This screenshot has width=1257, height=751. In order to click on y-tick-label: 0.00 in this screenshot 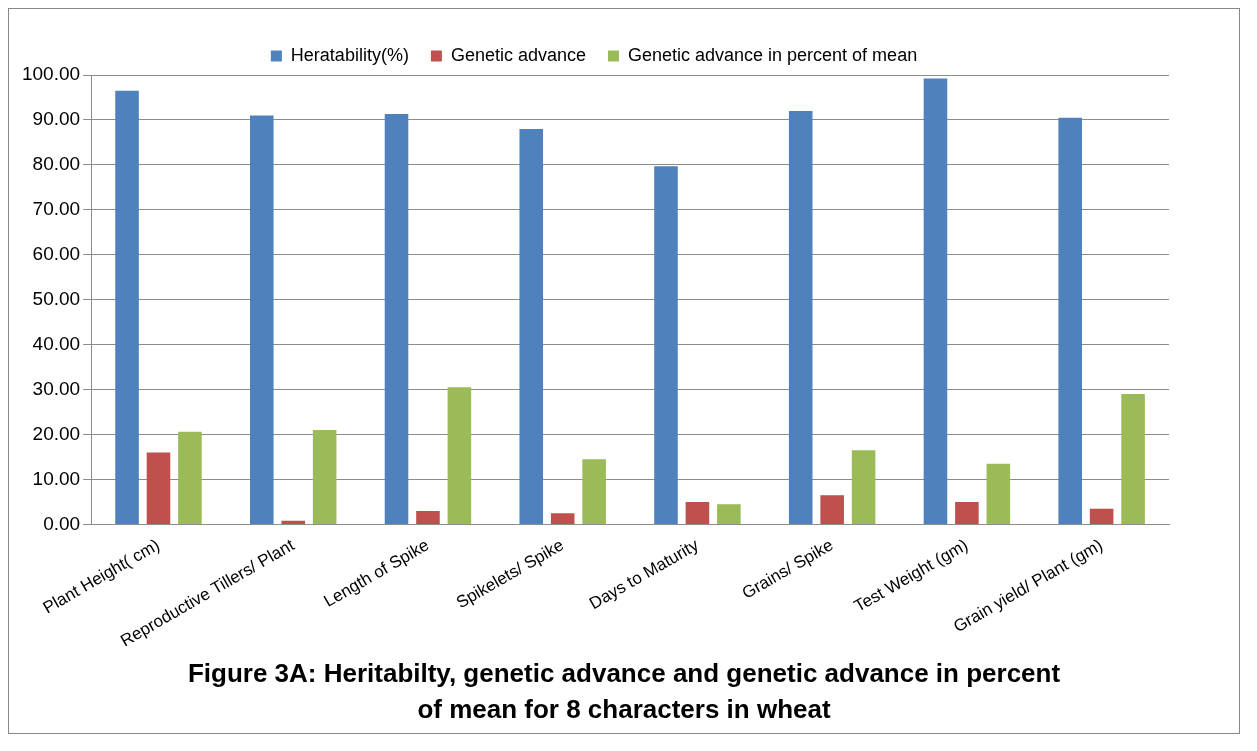, I will do `click(62, 523)`.